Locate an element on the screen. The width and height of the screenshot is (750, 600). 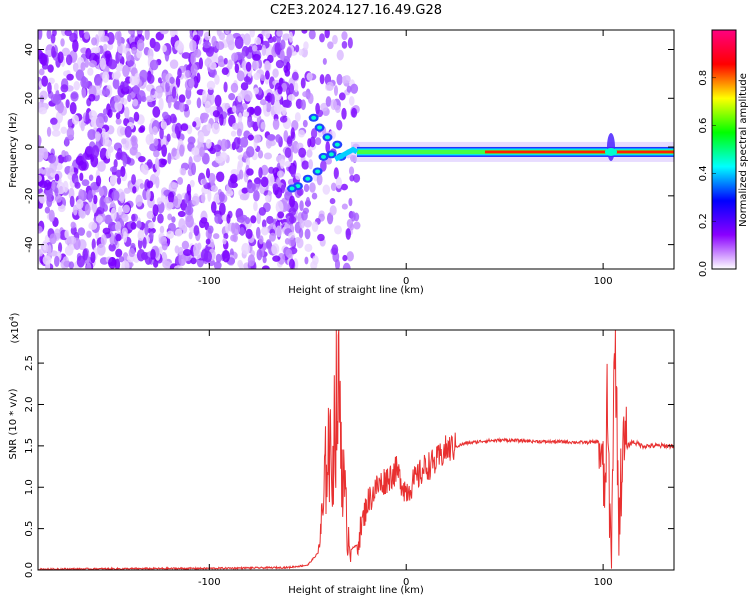
colorbar-tick-label: 0.0 is located at coordinates (703, 269).